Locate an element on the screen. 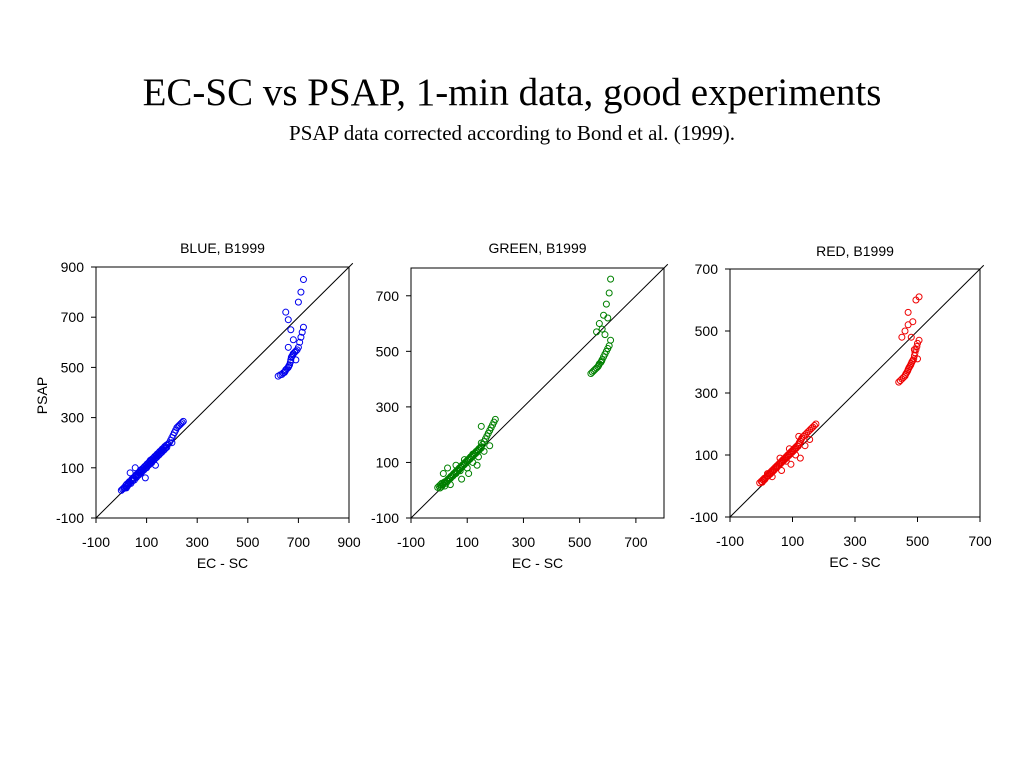 This screenshot has width=1024, height=768. green-x-tick-label: 700 is located at coordinates (636, 542).